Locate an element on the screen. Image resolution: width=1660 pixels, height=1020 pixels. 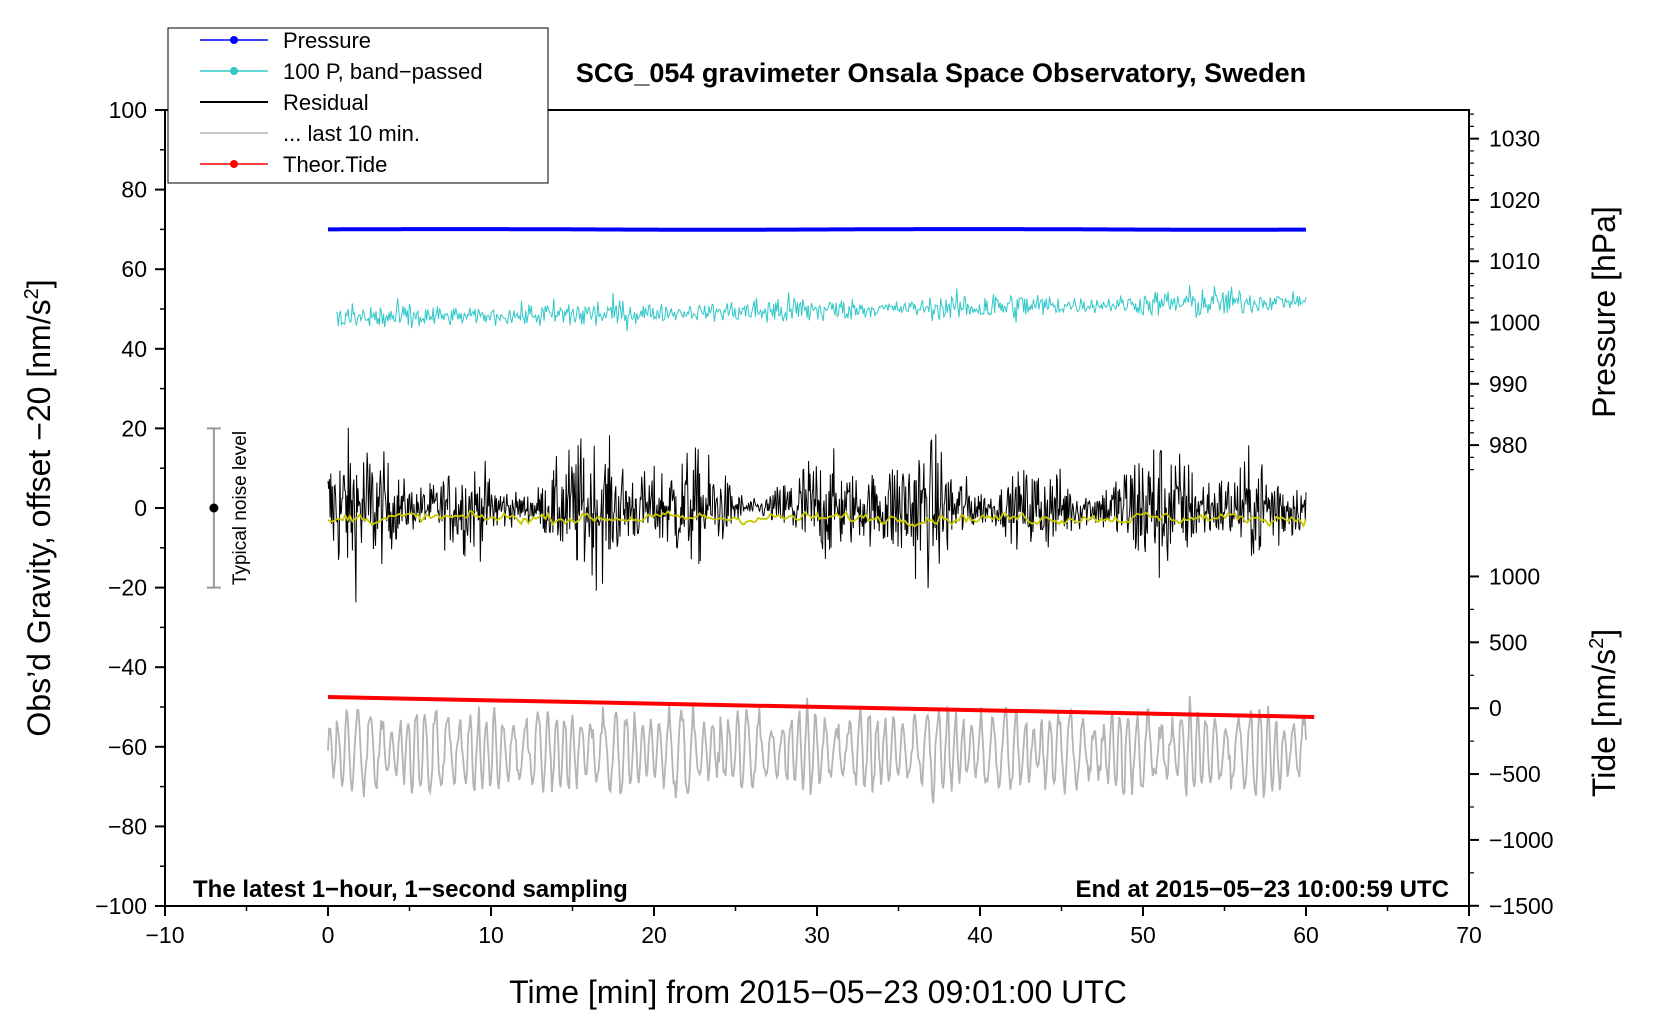
y-axis-title-sup: 2 is located at coordinates (32, 293).